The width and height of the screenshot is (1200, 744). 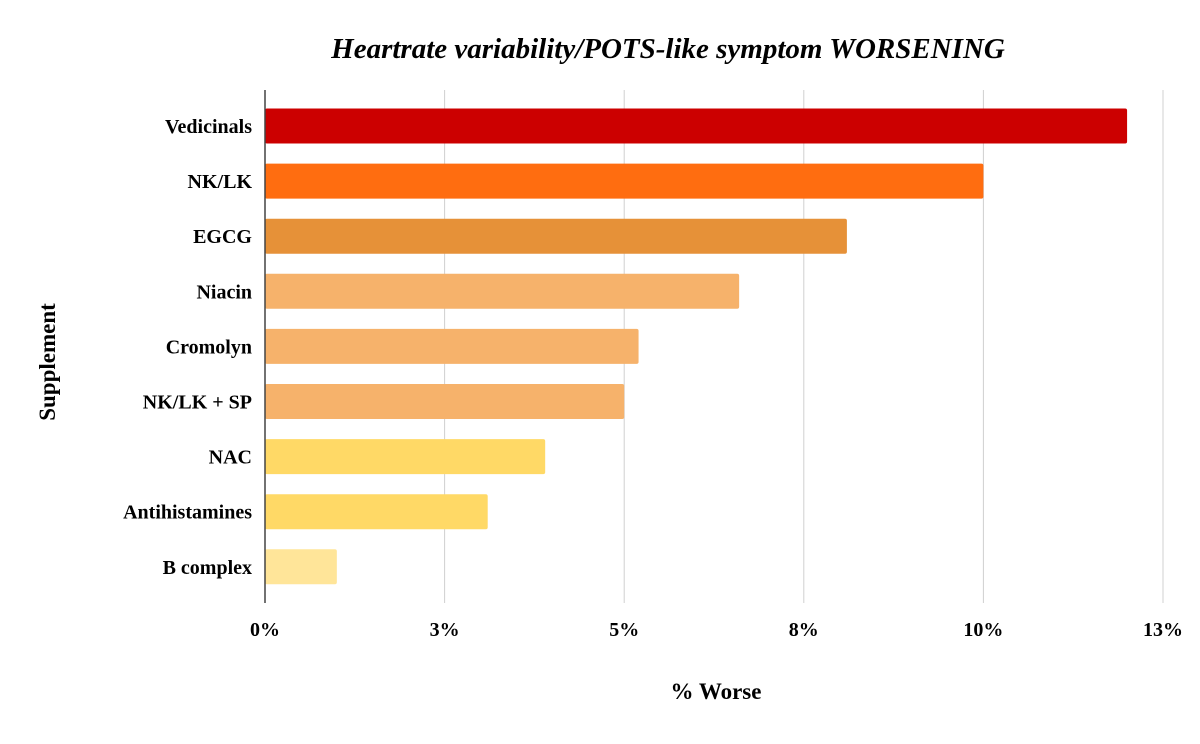 What do you see at coordinates (716, 630) in the screenshot?
I see `x-tick-labels: 0% 3% 5% 8% 10% 13%` at bounding box center [716, 630].